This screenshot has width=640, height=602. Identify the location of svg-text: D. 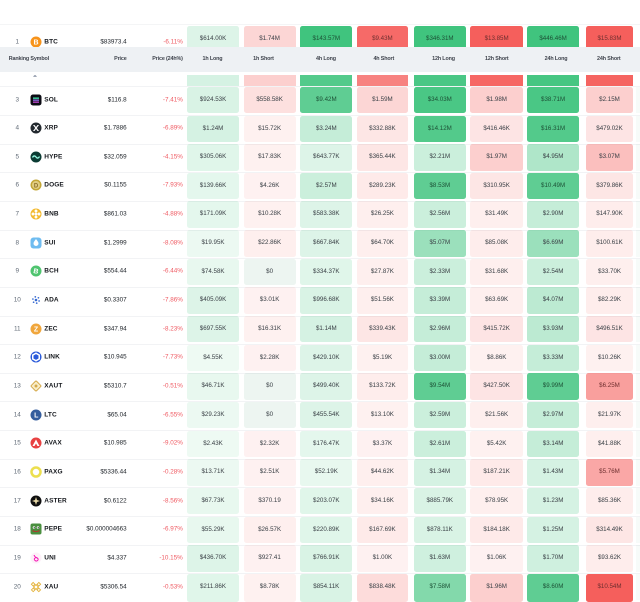
(36, 187).